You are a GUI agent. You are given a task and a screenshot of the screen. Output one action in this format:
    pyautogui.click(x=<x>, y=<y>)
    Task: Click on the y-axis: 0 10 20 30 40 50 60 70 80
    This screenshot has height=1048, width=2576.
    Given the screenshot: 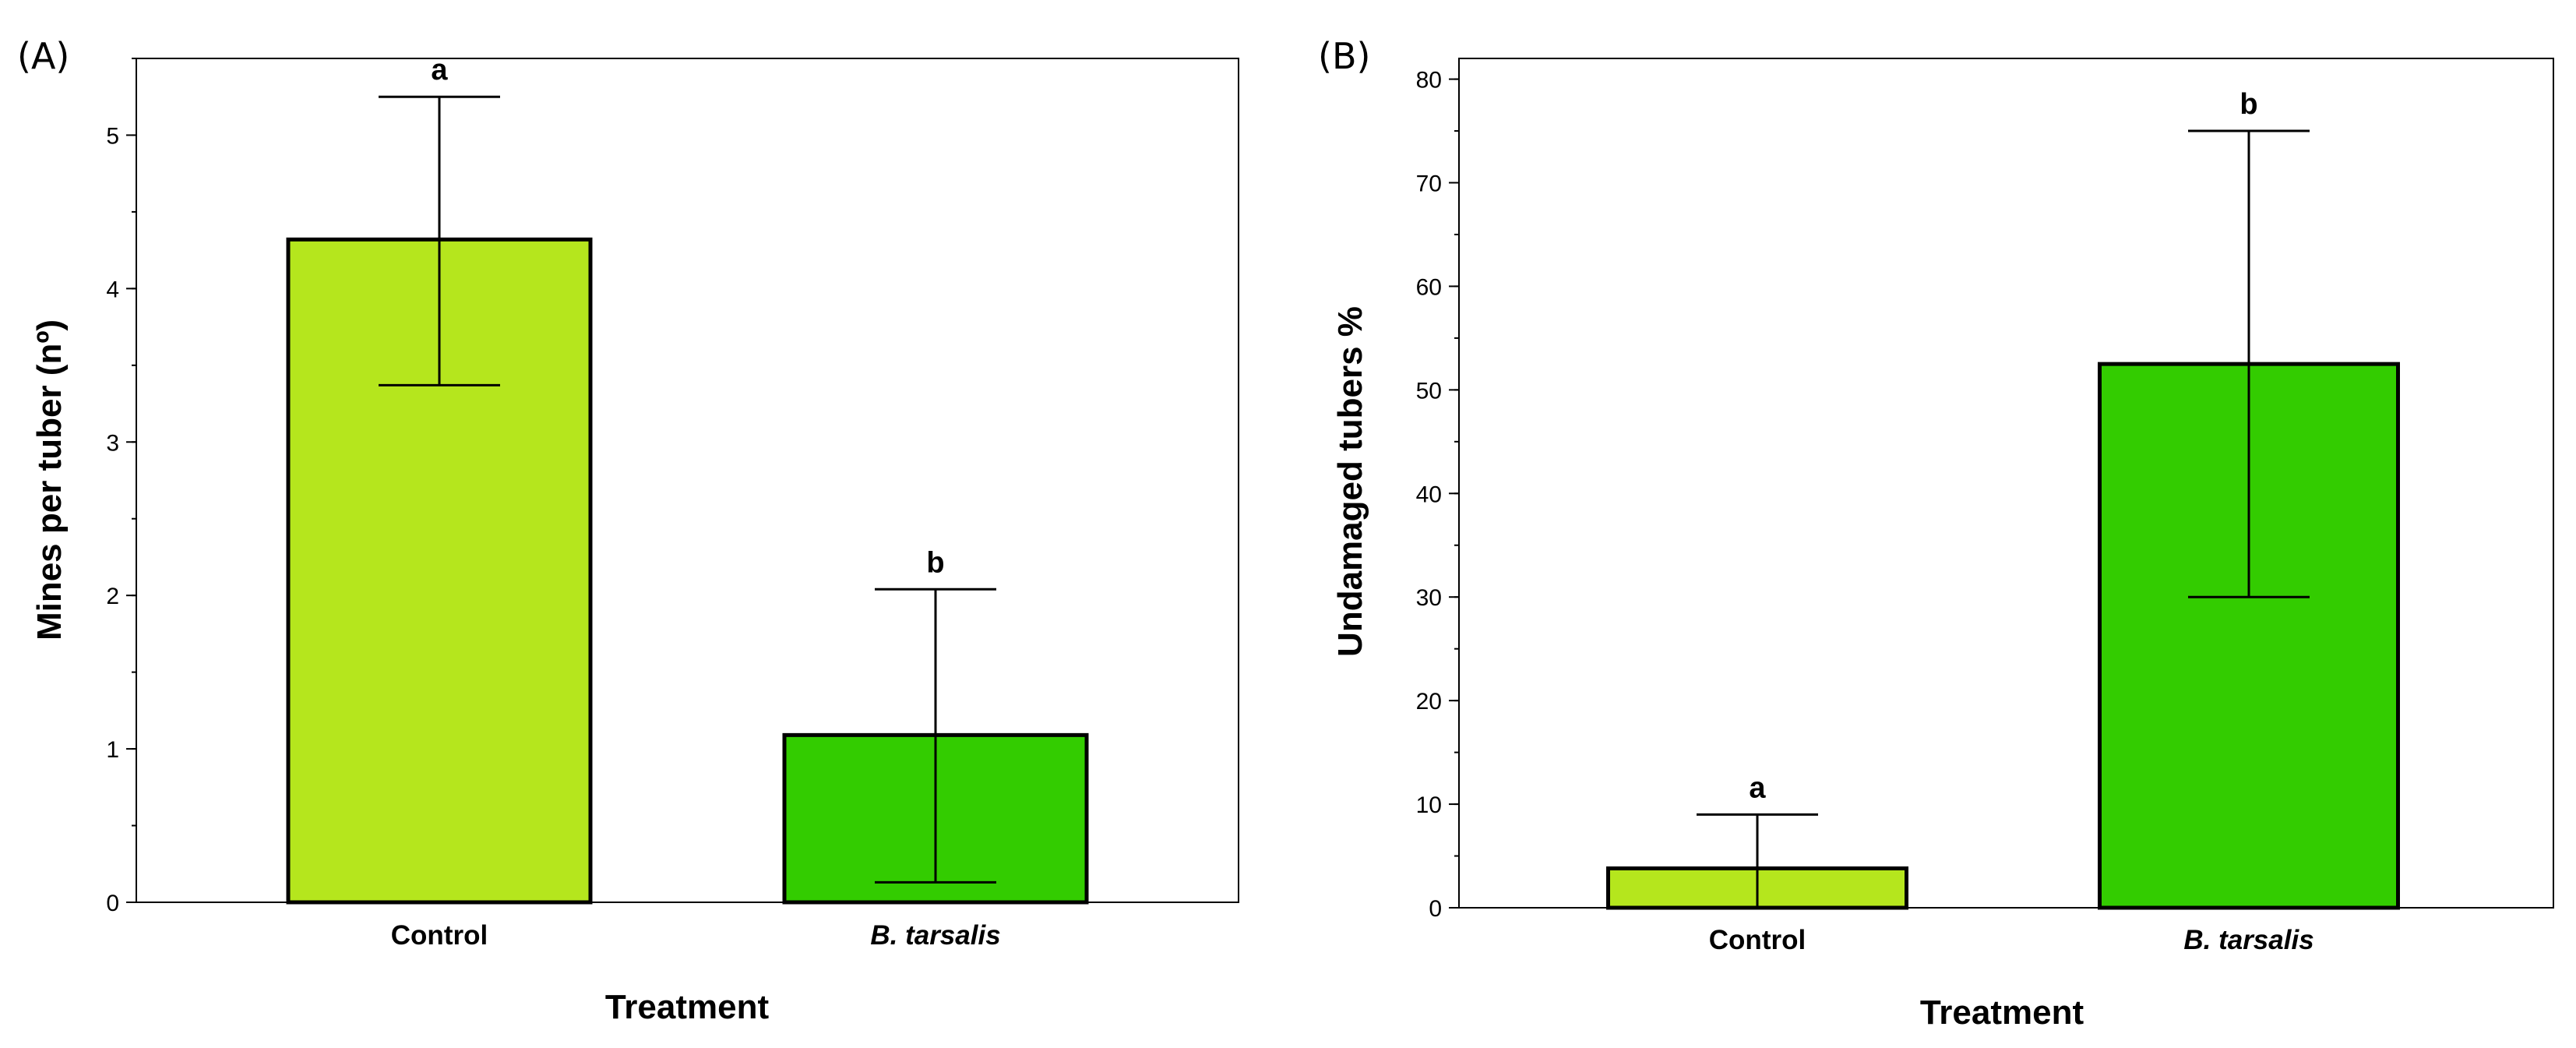 What is the action you would take?
    pyautogui.click(x=1437, y=495)
    